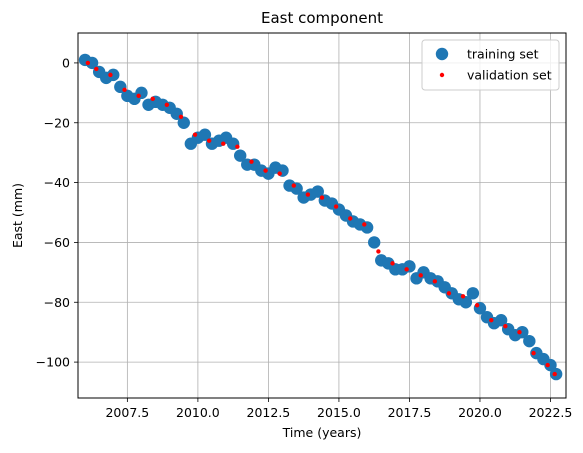  I want to click on y-tick-label: 0, so click(66, 62).